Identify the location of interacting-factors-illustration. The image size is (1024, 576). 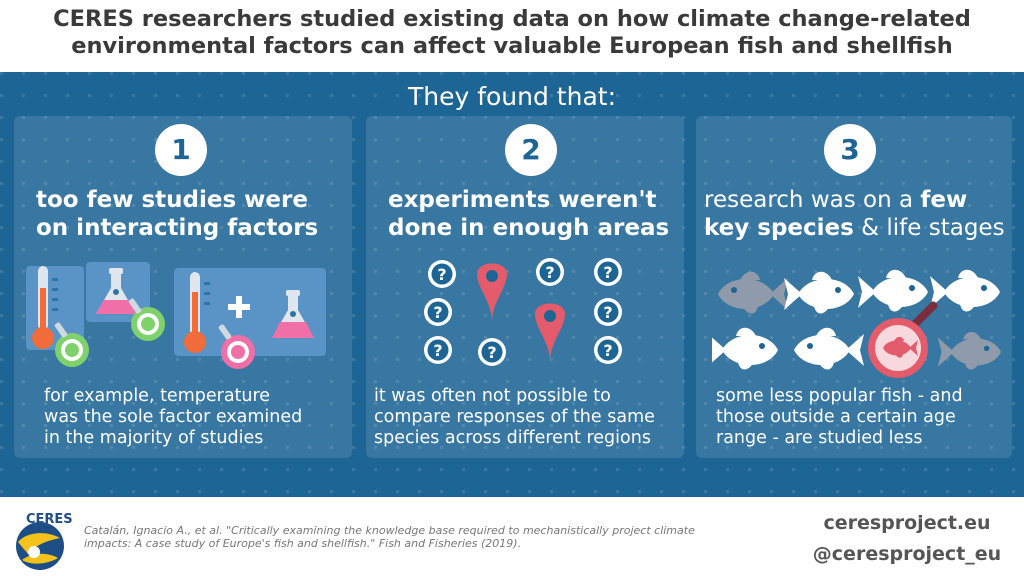
(176, 315).